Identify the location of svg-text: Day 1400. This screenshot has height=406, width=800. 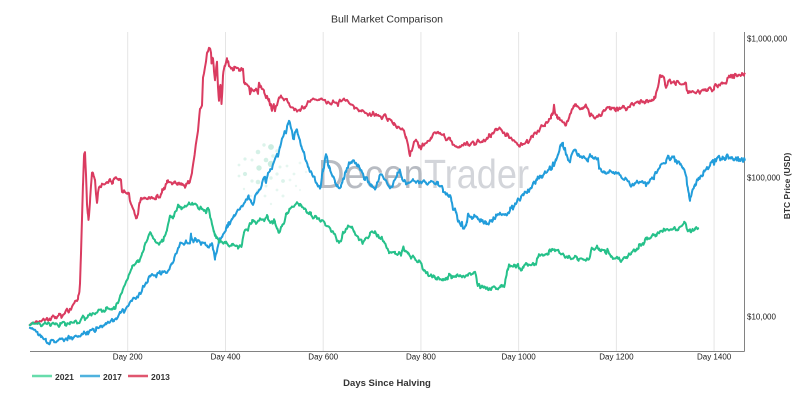
(714, 357).